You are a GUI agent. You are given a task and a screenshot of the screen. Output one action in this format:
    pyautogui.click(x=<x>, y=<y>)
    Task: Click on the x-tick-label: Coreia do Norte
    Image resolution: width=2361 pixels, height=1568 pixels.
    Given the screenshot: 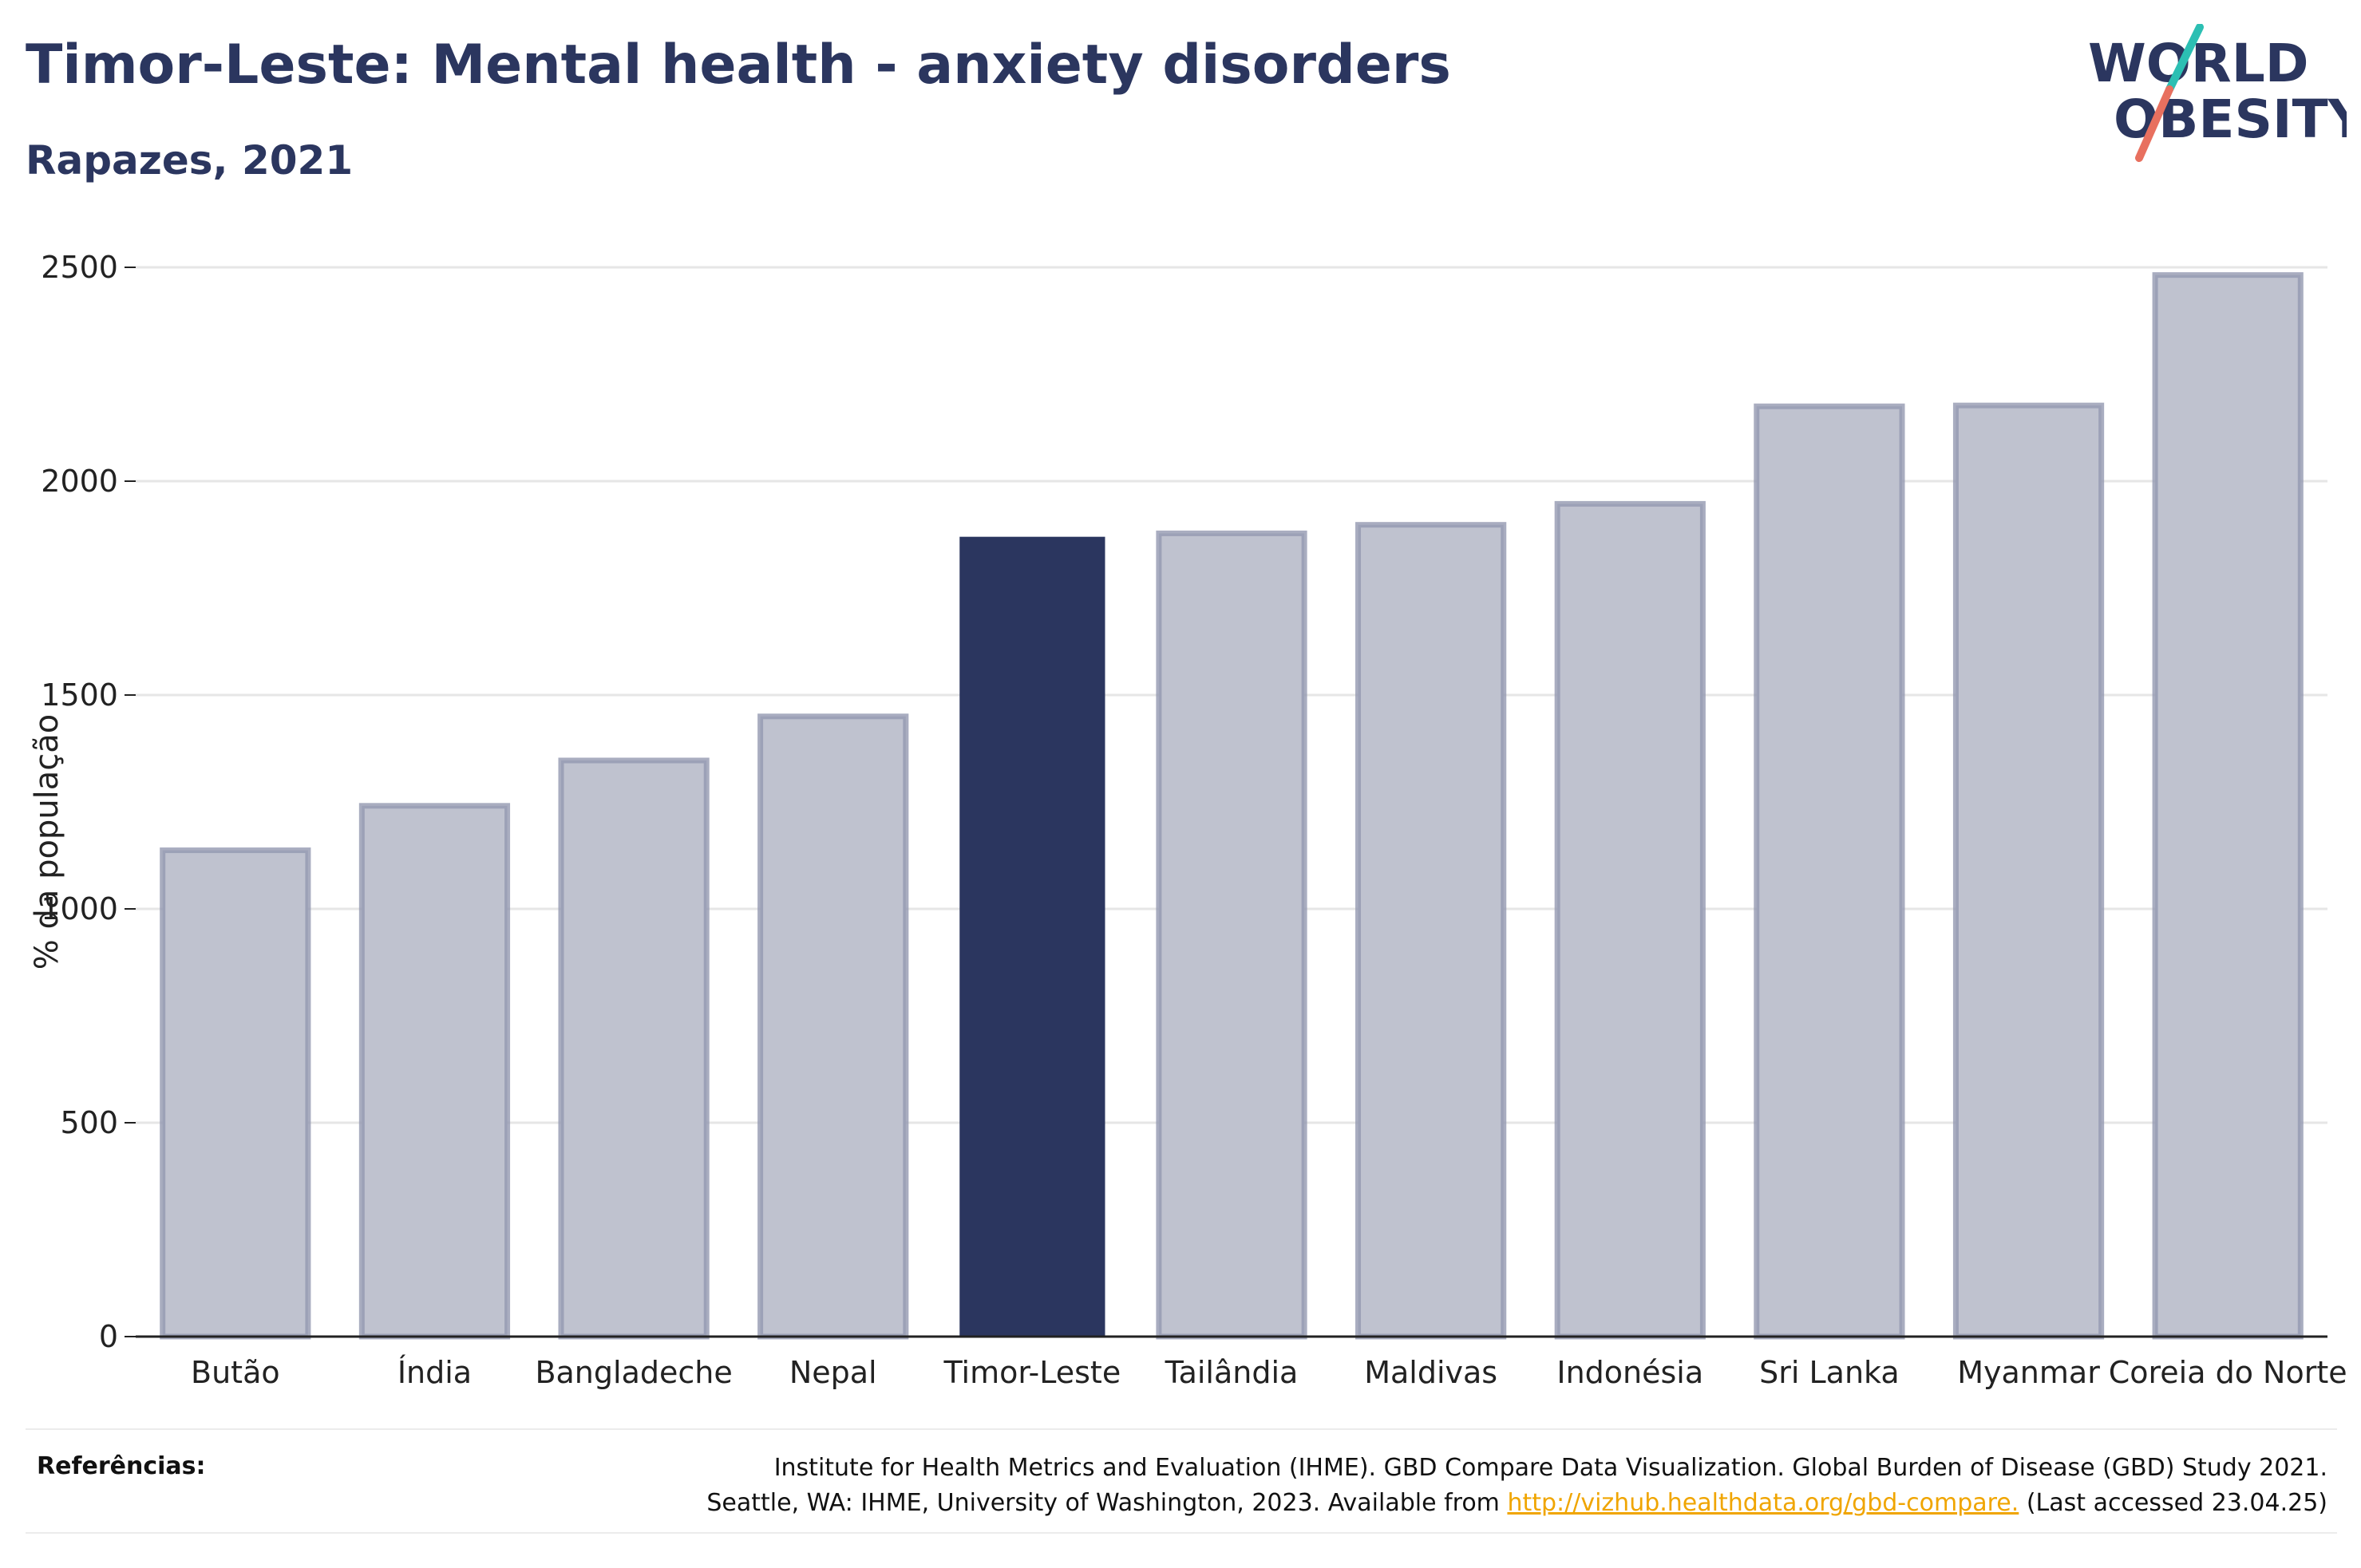 What is the action you would take?
    pyautogui.click(x=2228, y=1372)
    